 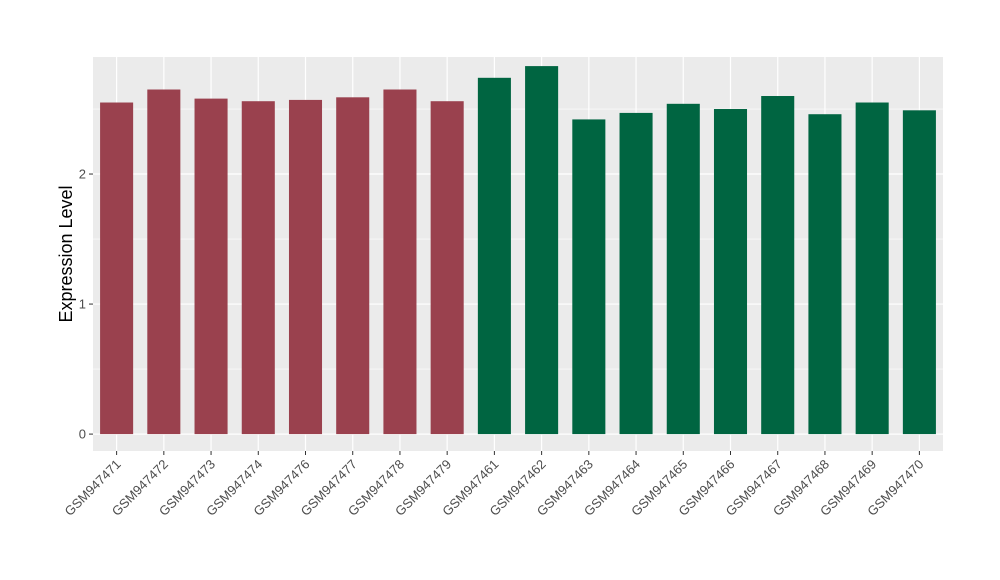 I want to click on bar-GSM947470, so click(x=919, y=272).